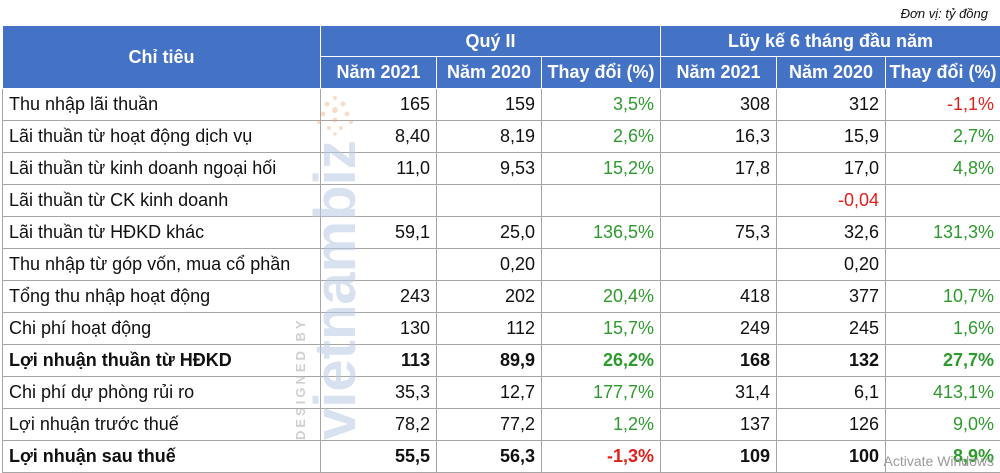 Image resolution: width=1000 pixels, height=473 pixels. What do you see at coordinates (161, 200) in the screenshot?
I see `row-label: Lãi thuần từ CK kinh doanh` at bounding box center [161, 200].